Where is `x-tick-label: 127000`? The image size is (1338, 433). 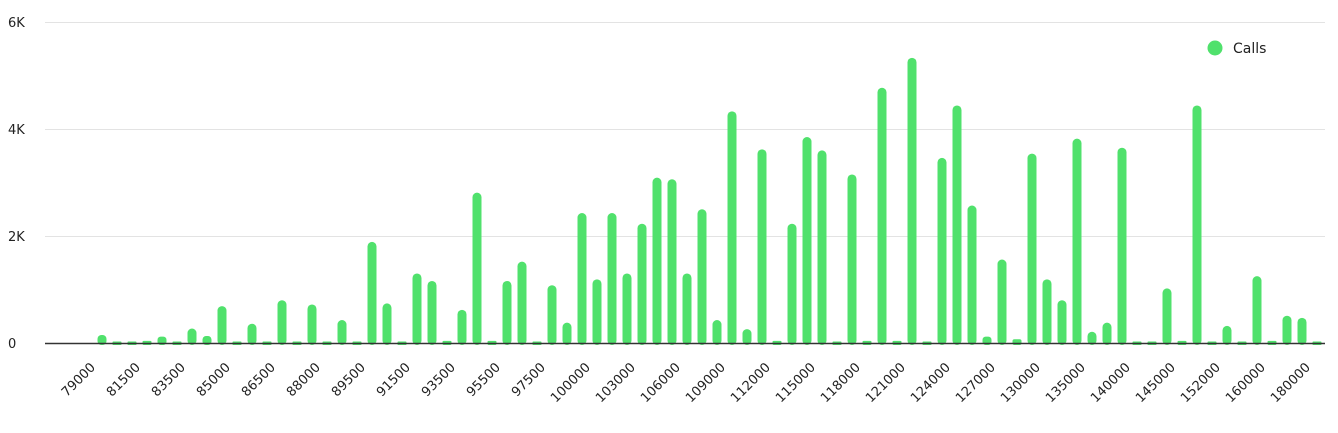 x-tick-label: 127000 is located at coordinates (976, 383).